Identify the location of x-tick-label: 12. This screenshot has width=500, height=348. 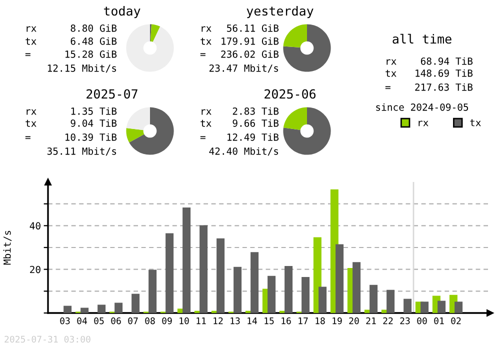
(218, 320).